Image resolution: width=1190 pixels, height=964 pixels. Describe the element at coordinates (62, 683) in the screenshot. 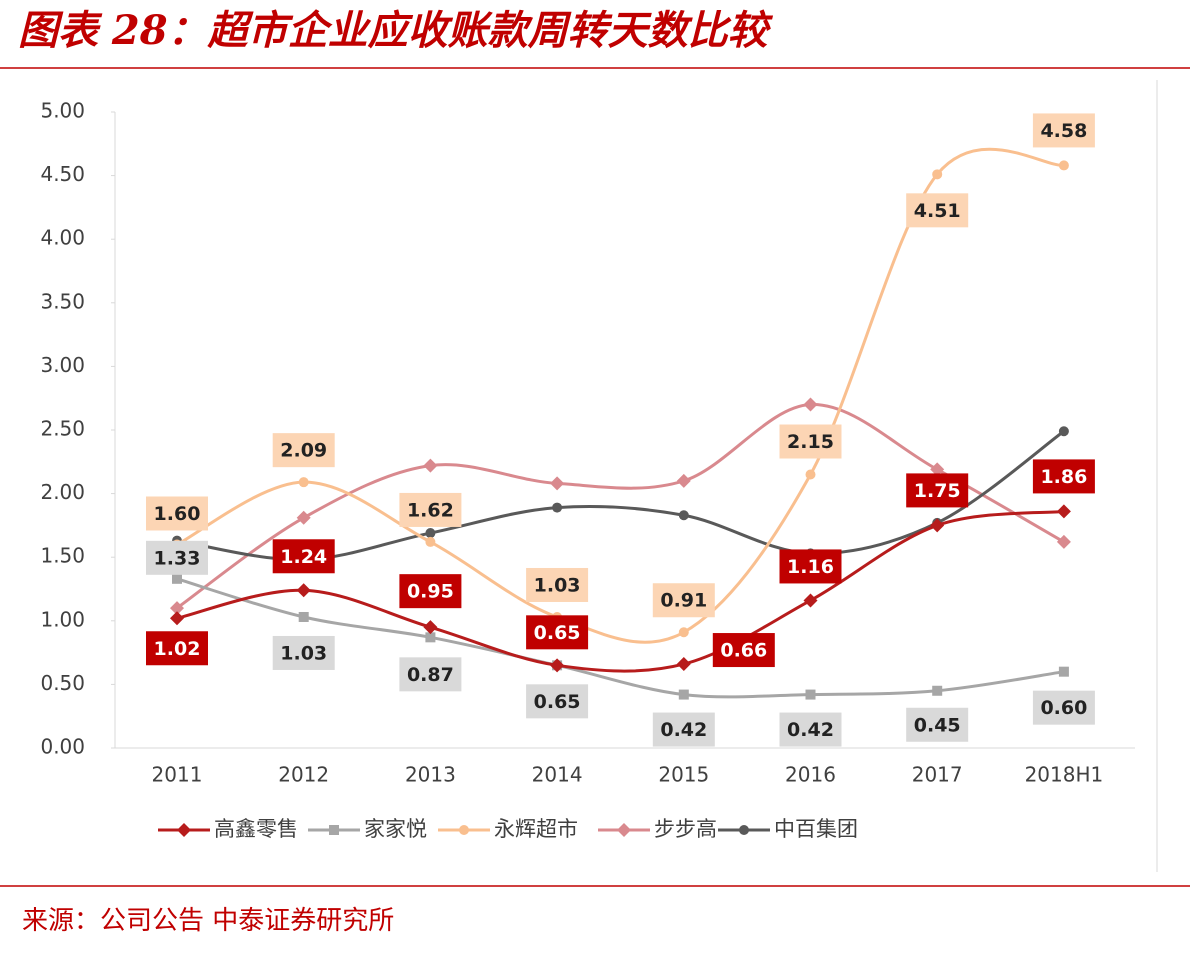

I see `y-tick-label: 0.50` at that location.